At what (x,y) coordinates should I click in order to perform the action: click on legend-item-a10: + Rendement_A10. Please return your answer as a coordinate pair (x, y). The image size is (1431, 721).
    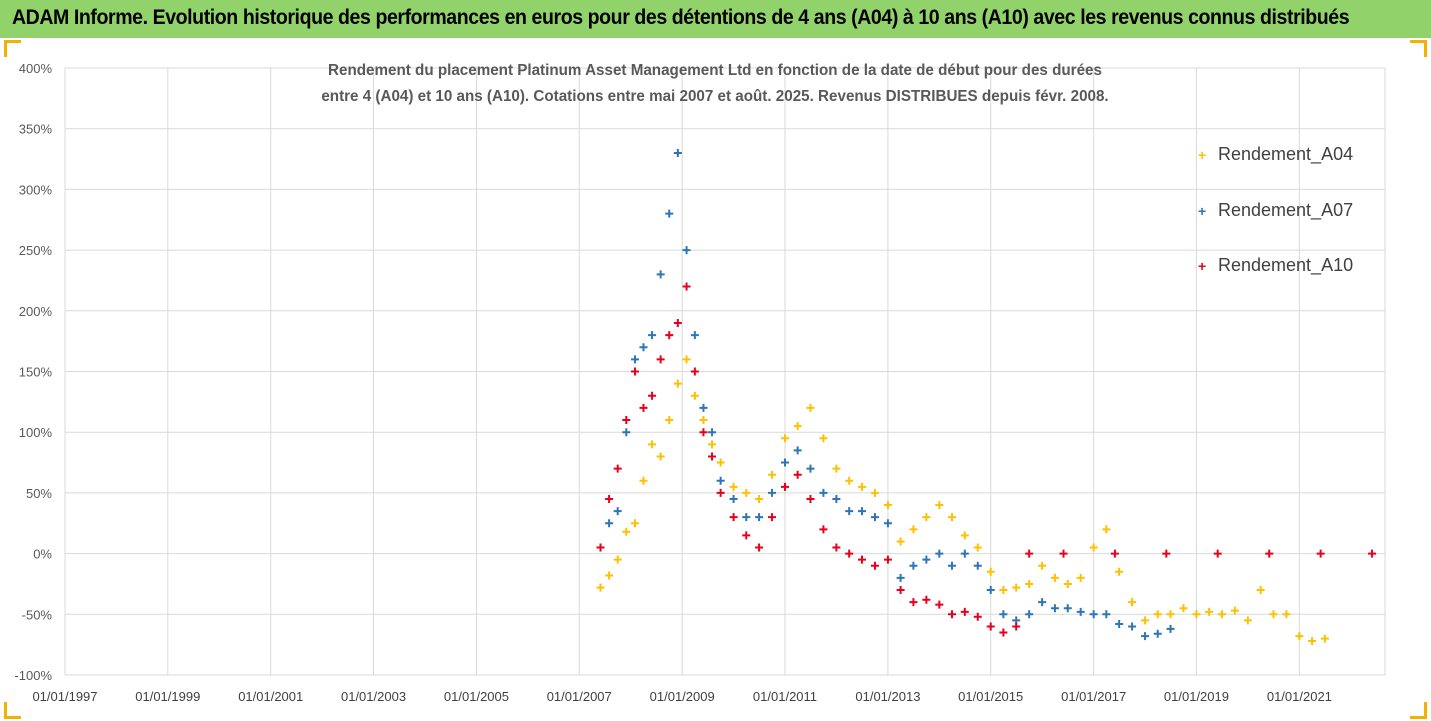
    Looking at the image, I should click on (1275, 265).